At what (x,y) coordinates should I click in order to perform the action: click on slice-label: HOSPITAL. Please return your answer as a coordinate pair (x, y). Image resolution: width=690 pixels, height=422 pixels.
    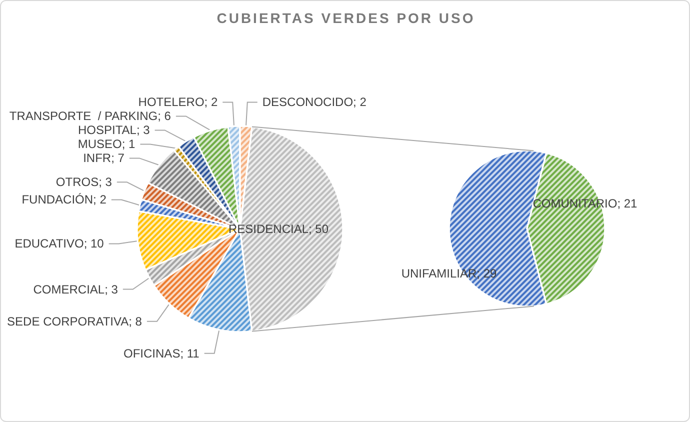
    Looking at the image, I should click on (107, 130).